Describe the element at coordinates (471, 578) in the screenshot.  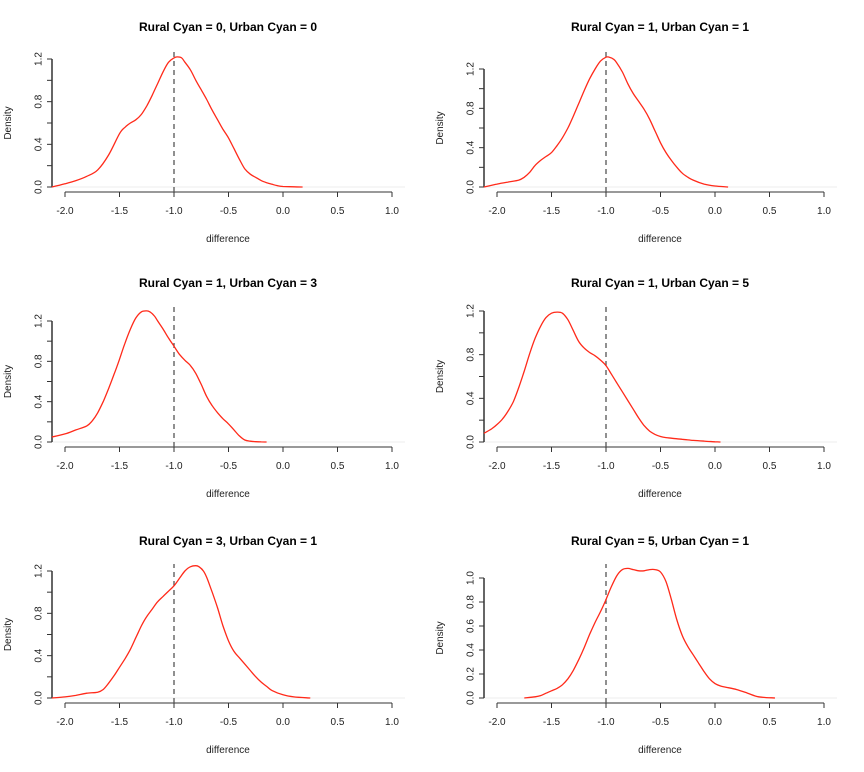
I see `y-tick-label: 1.0` at that location.